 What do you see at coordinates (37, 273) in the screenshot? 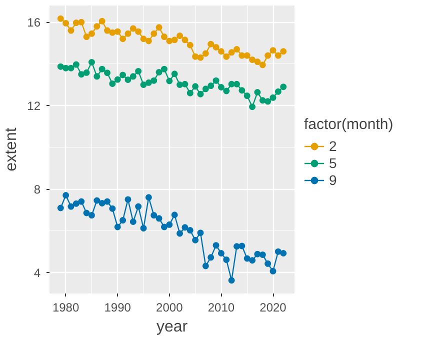
I see `y-tick-label: 4` at bounding box center [37, 273].